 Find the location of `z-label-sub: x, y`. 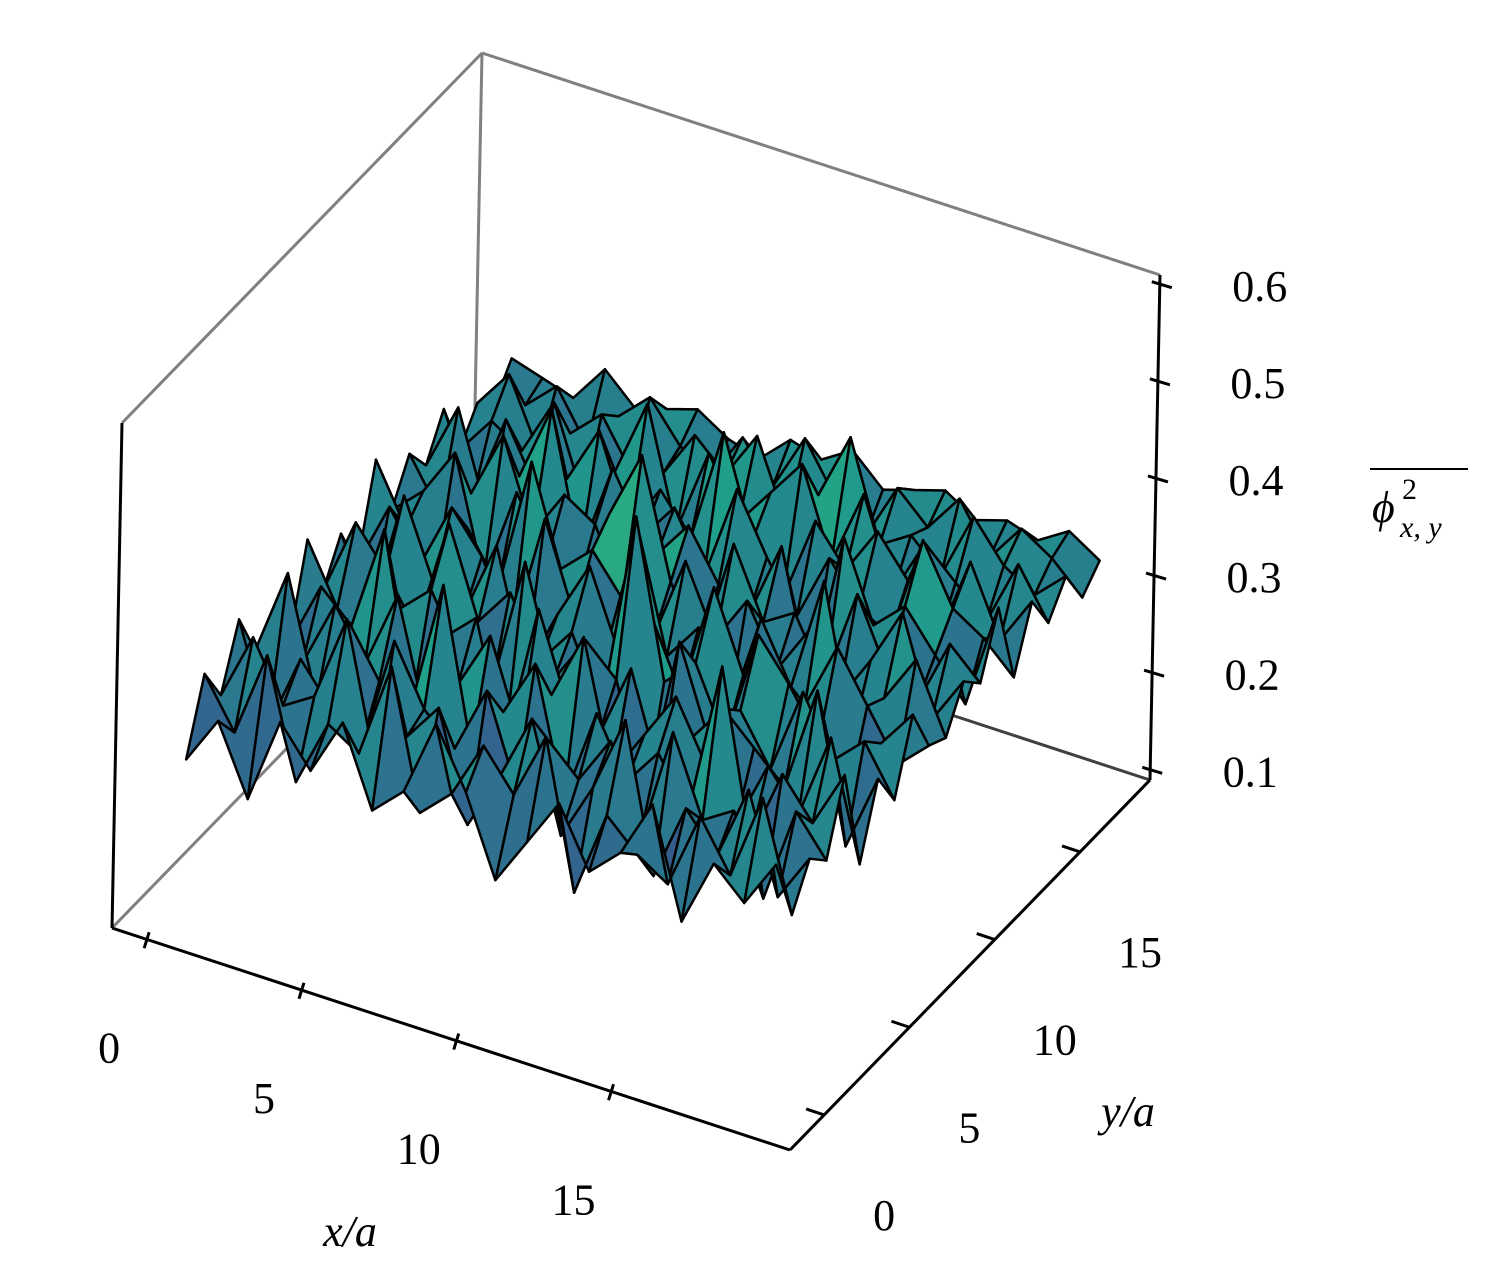

z-label-sub: x, y is located at coordinates (1420, 527).